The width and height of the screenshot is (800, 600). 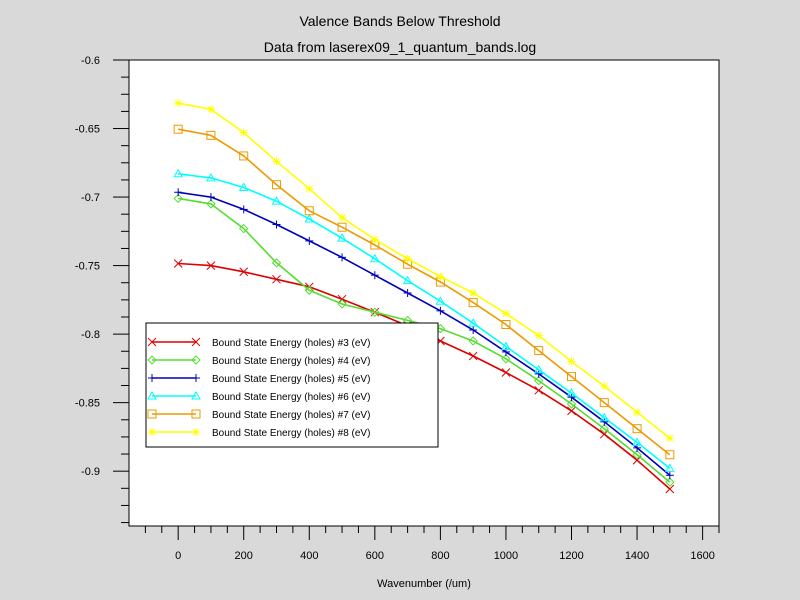 What do you see at coordinates (291, 433) in the screenshot?
I see `legend-label: Bound State Energy (holes) #8 (eV)` at bounding box center [291, 433].